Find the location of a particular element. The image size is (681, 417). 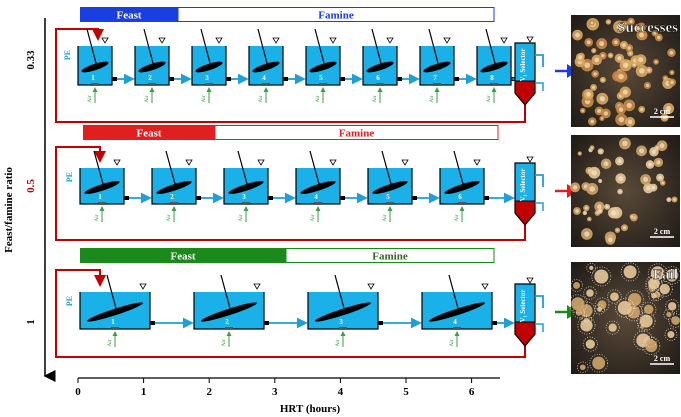

tank-number: 4 is located at coordinates (455, 322).